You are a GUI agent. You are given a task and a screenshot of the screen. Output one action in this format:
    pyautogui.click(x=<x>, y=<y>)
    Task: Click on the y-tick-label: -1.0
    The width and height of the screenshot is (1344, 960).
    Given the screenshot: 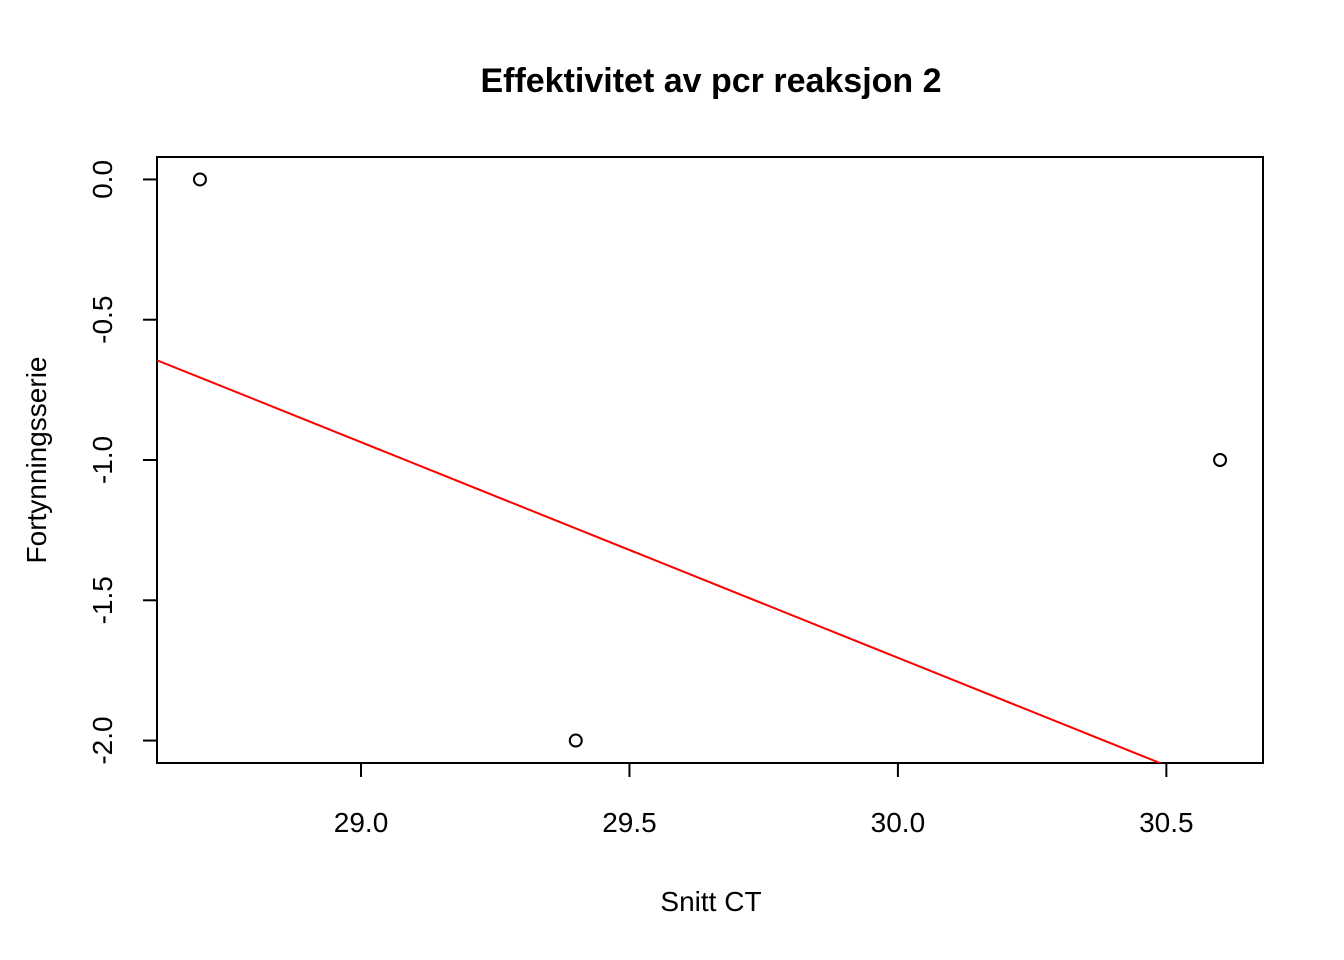 What is the action you would take?
    pyautogui.click(x=102, y=460)
    